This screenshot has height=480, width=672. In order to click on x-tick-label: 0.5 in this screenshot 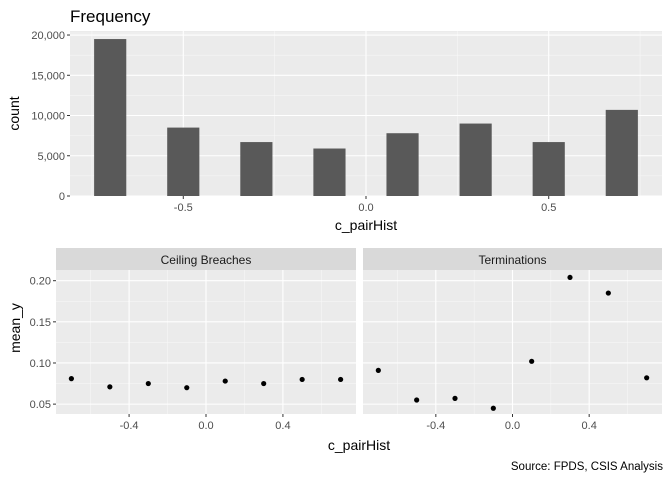, I will do `click(548, 208)`.